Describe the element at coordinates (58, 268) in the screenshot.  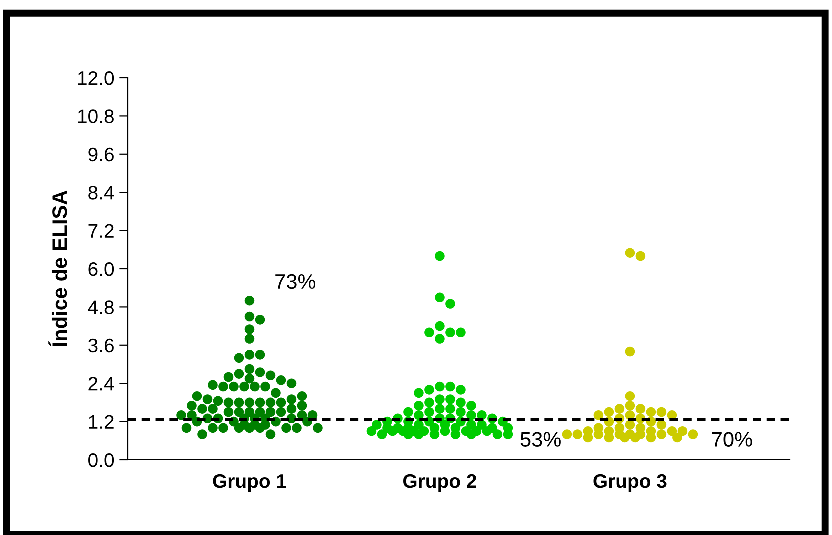
I see `y-axis-title: Índice de ELISA` at that location.